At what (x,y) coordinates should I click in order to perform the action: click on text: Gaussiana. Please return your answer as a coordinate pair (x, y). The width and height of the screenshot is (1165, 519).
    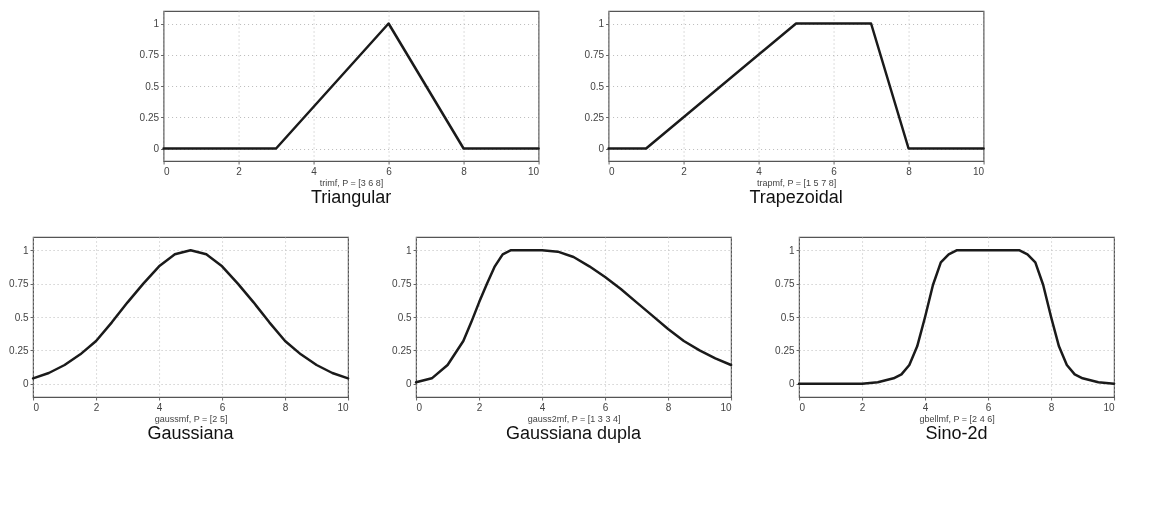
    Looking at the image, I should click on (191, 433).